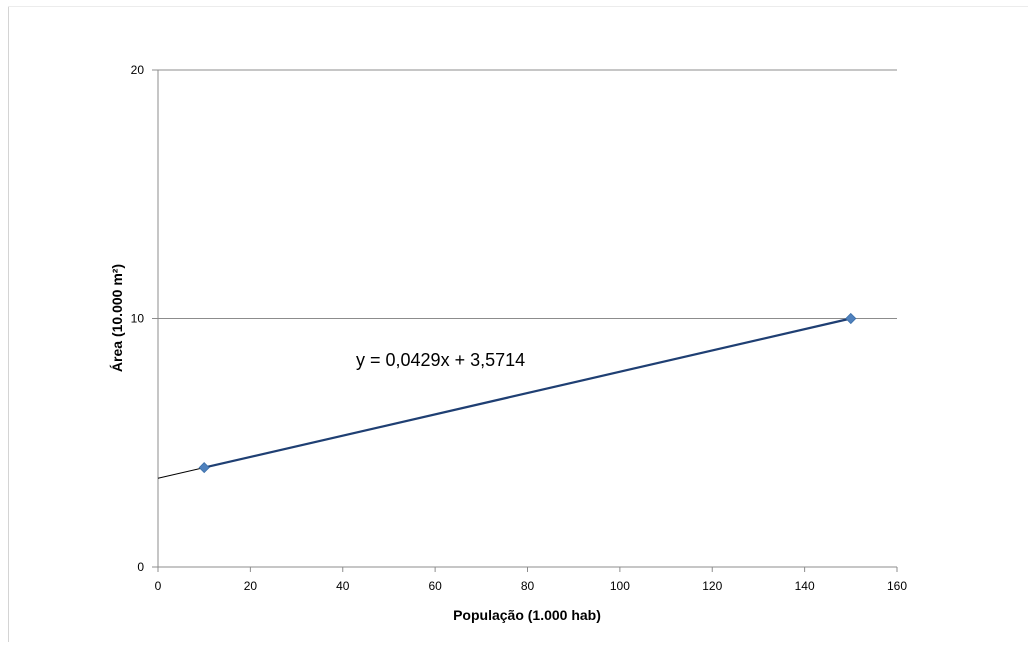  I want to click on y-axis-title: Área (10.000 m²), so click(117, 318).